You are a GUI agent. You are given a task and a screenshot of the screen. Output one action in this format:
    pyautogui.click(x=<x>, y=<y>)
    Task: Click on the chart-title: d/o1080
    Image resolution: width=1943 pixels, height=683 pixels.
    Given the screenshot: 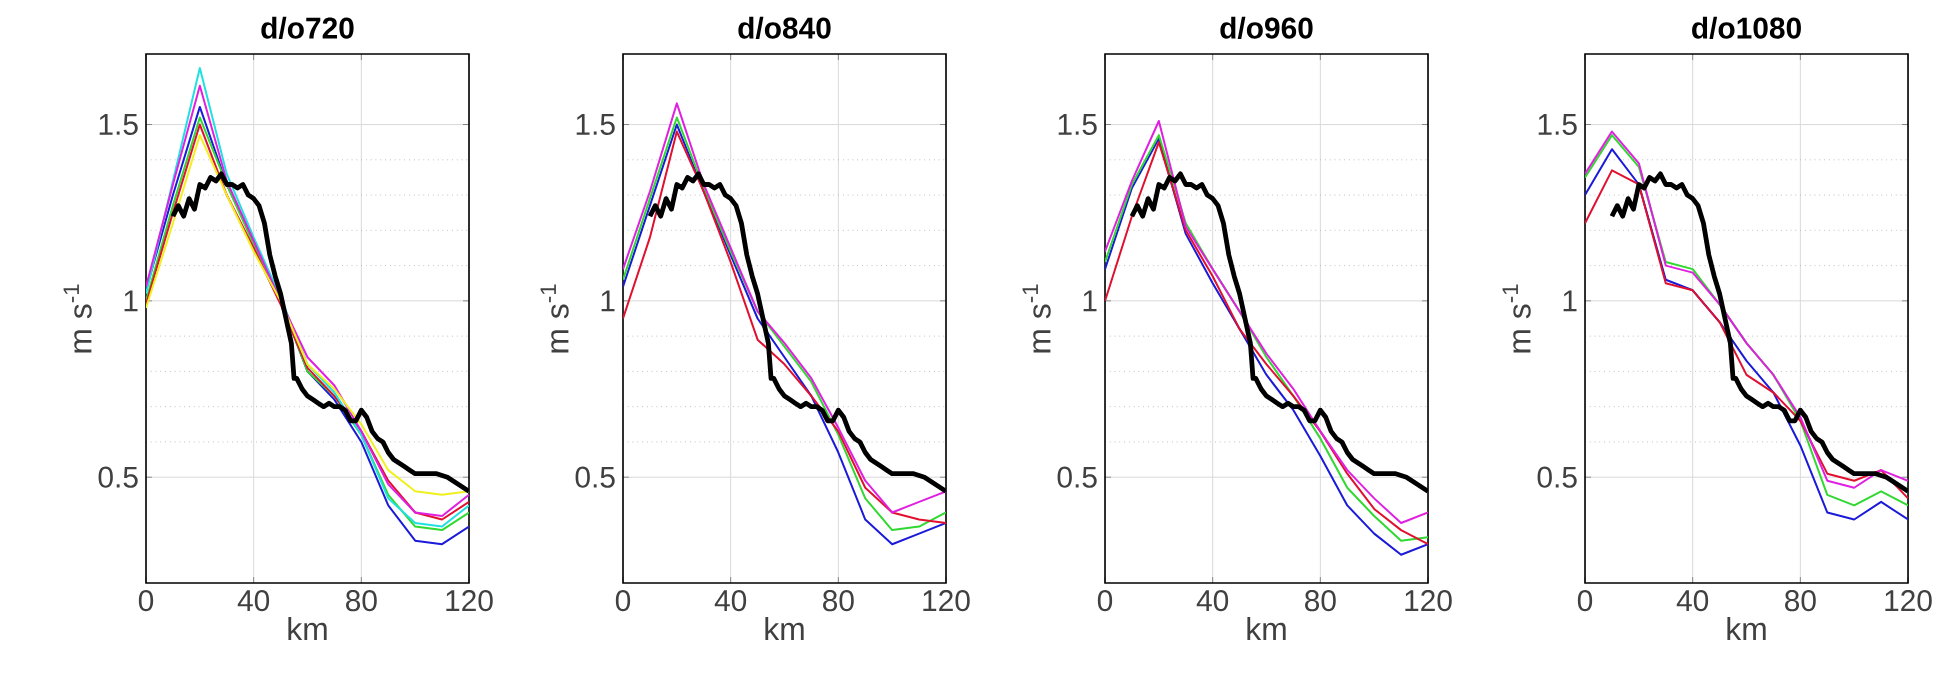 What is the action you would take?
    pyautogui.click(x=1746, y=27)
    